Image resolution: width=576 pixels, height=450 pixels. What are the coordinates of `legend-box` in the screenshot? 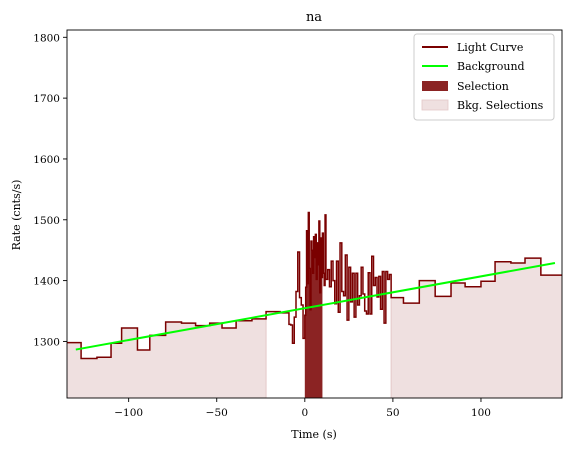 It's located at (484, 77).